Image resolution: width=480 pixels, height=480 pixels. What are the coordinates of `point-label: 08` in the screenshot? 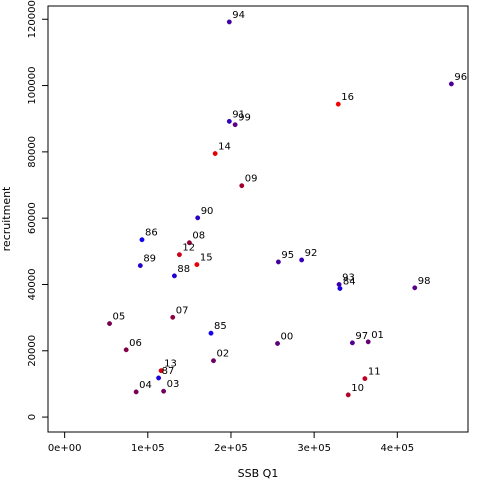 It's located at (198, 236).